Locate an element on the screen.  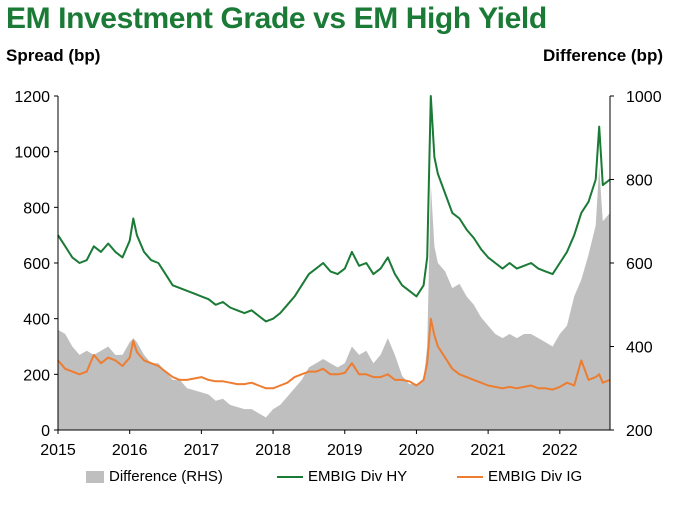
x-tick-label: 2019 is located at coordinates (345, 450).